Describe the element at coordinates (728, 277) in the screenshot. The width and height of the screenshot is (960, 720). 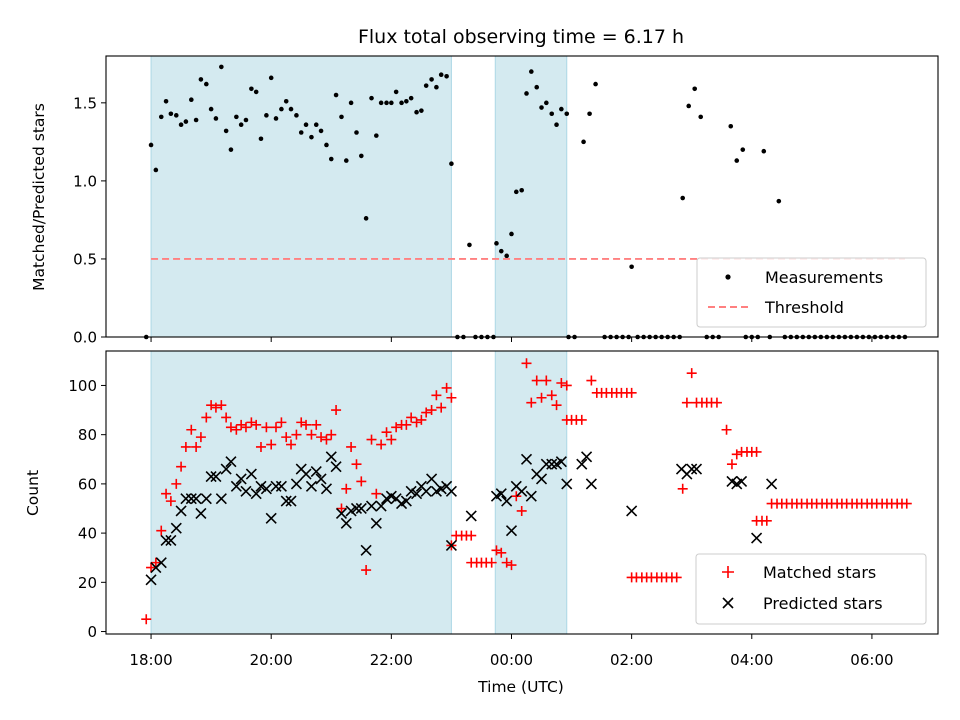
I see `legend-measurements-marker` at that location.